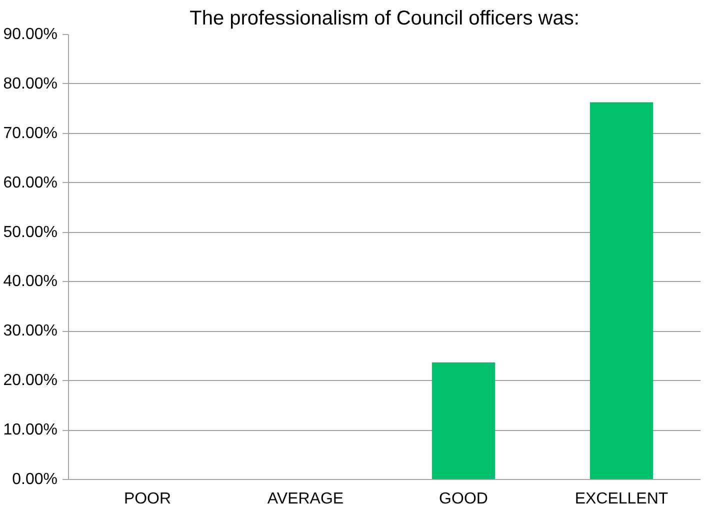 The image size is (726, 516). What do you see at coordinates (30, 430) in the screenshot?
I see `y-tick-label: 10.00%` at bounding box center [30, 430].